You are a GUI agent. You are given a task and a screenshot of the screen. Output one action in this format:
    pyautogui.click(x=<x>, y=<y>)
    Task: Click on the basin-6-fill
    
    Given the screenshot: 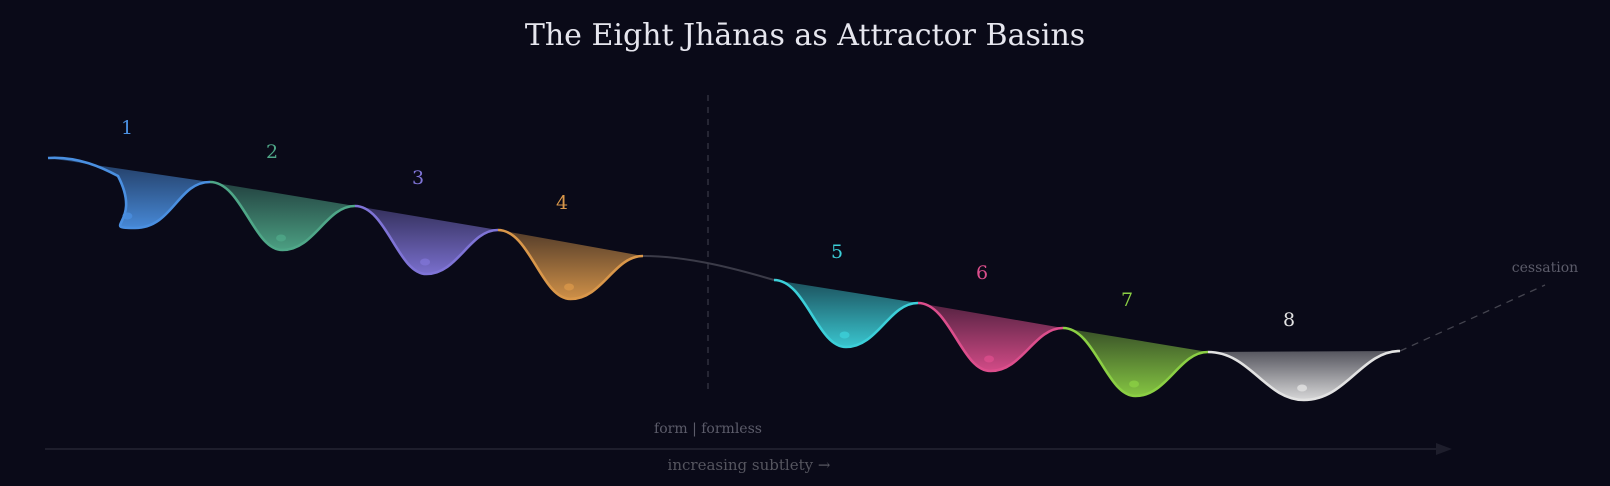 What is the action you would take?
    pyautogui.click(x=990, y=337)
    